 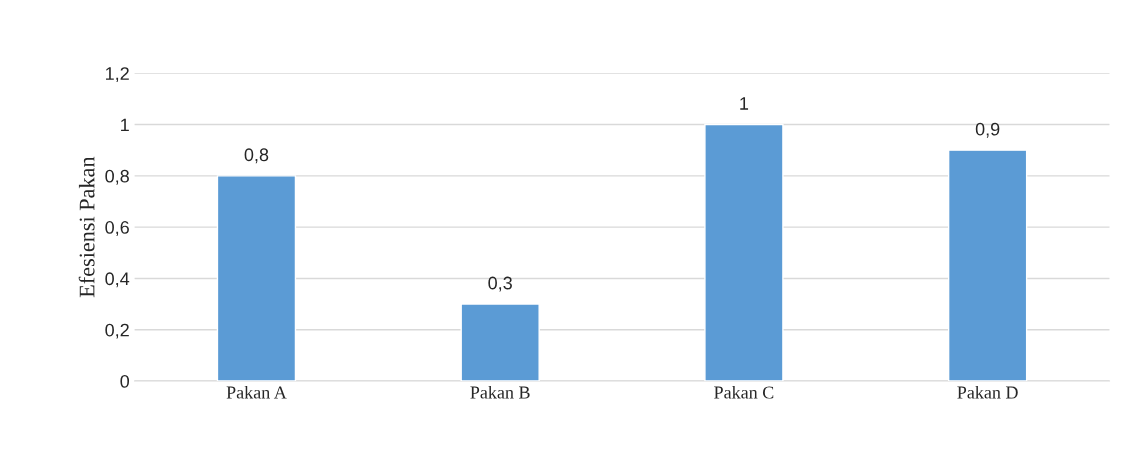 I want to click on y-tick-label: 0,4, so click(x=117, y=280).